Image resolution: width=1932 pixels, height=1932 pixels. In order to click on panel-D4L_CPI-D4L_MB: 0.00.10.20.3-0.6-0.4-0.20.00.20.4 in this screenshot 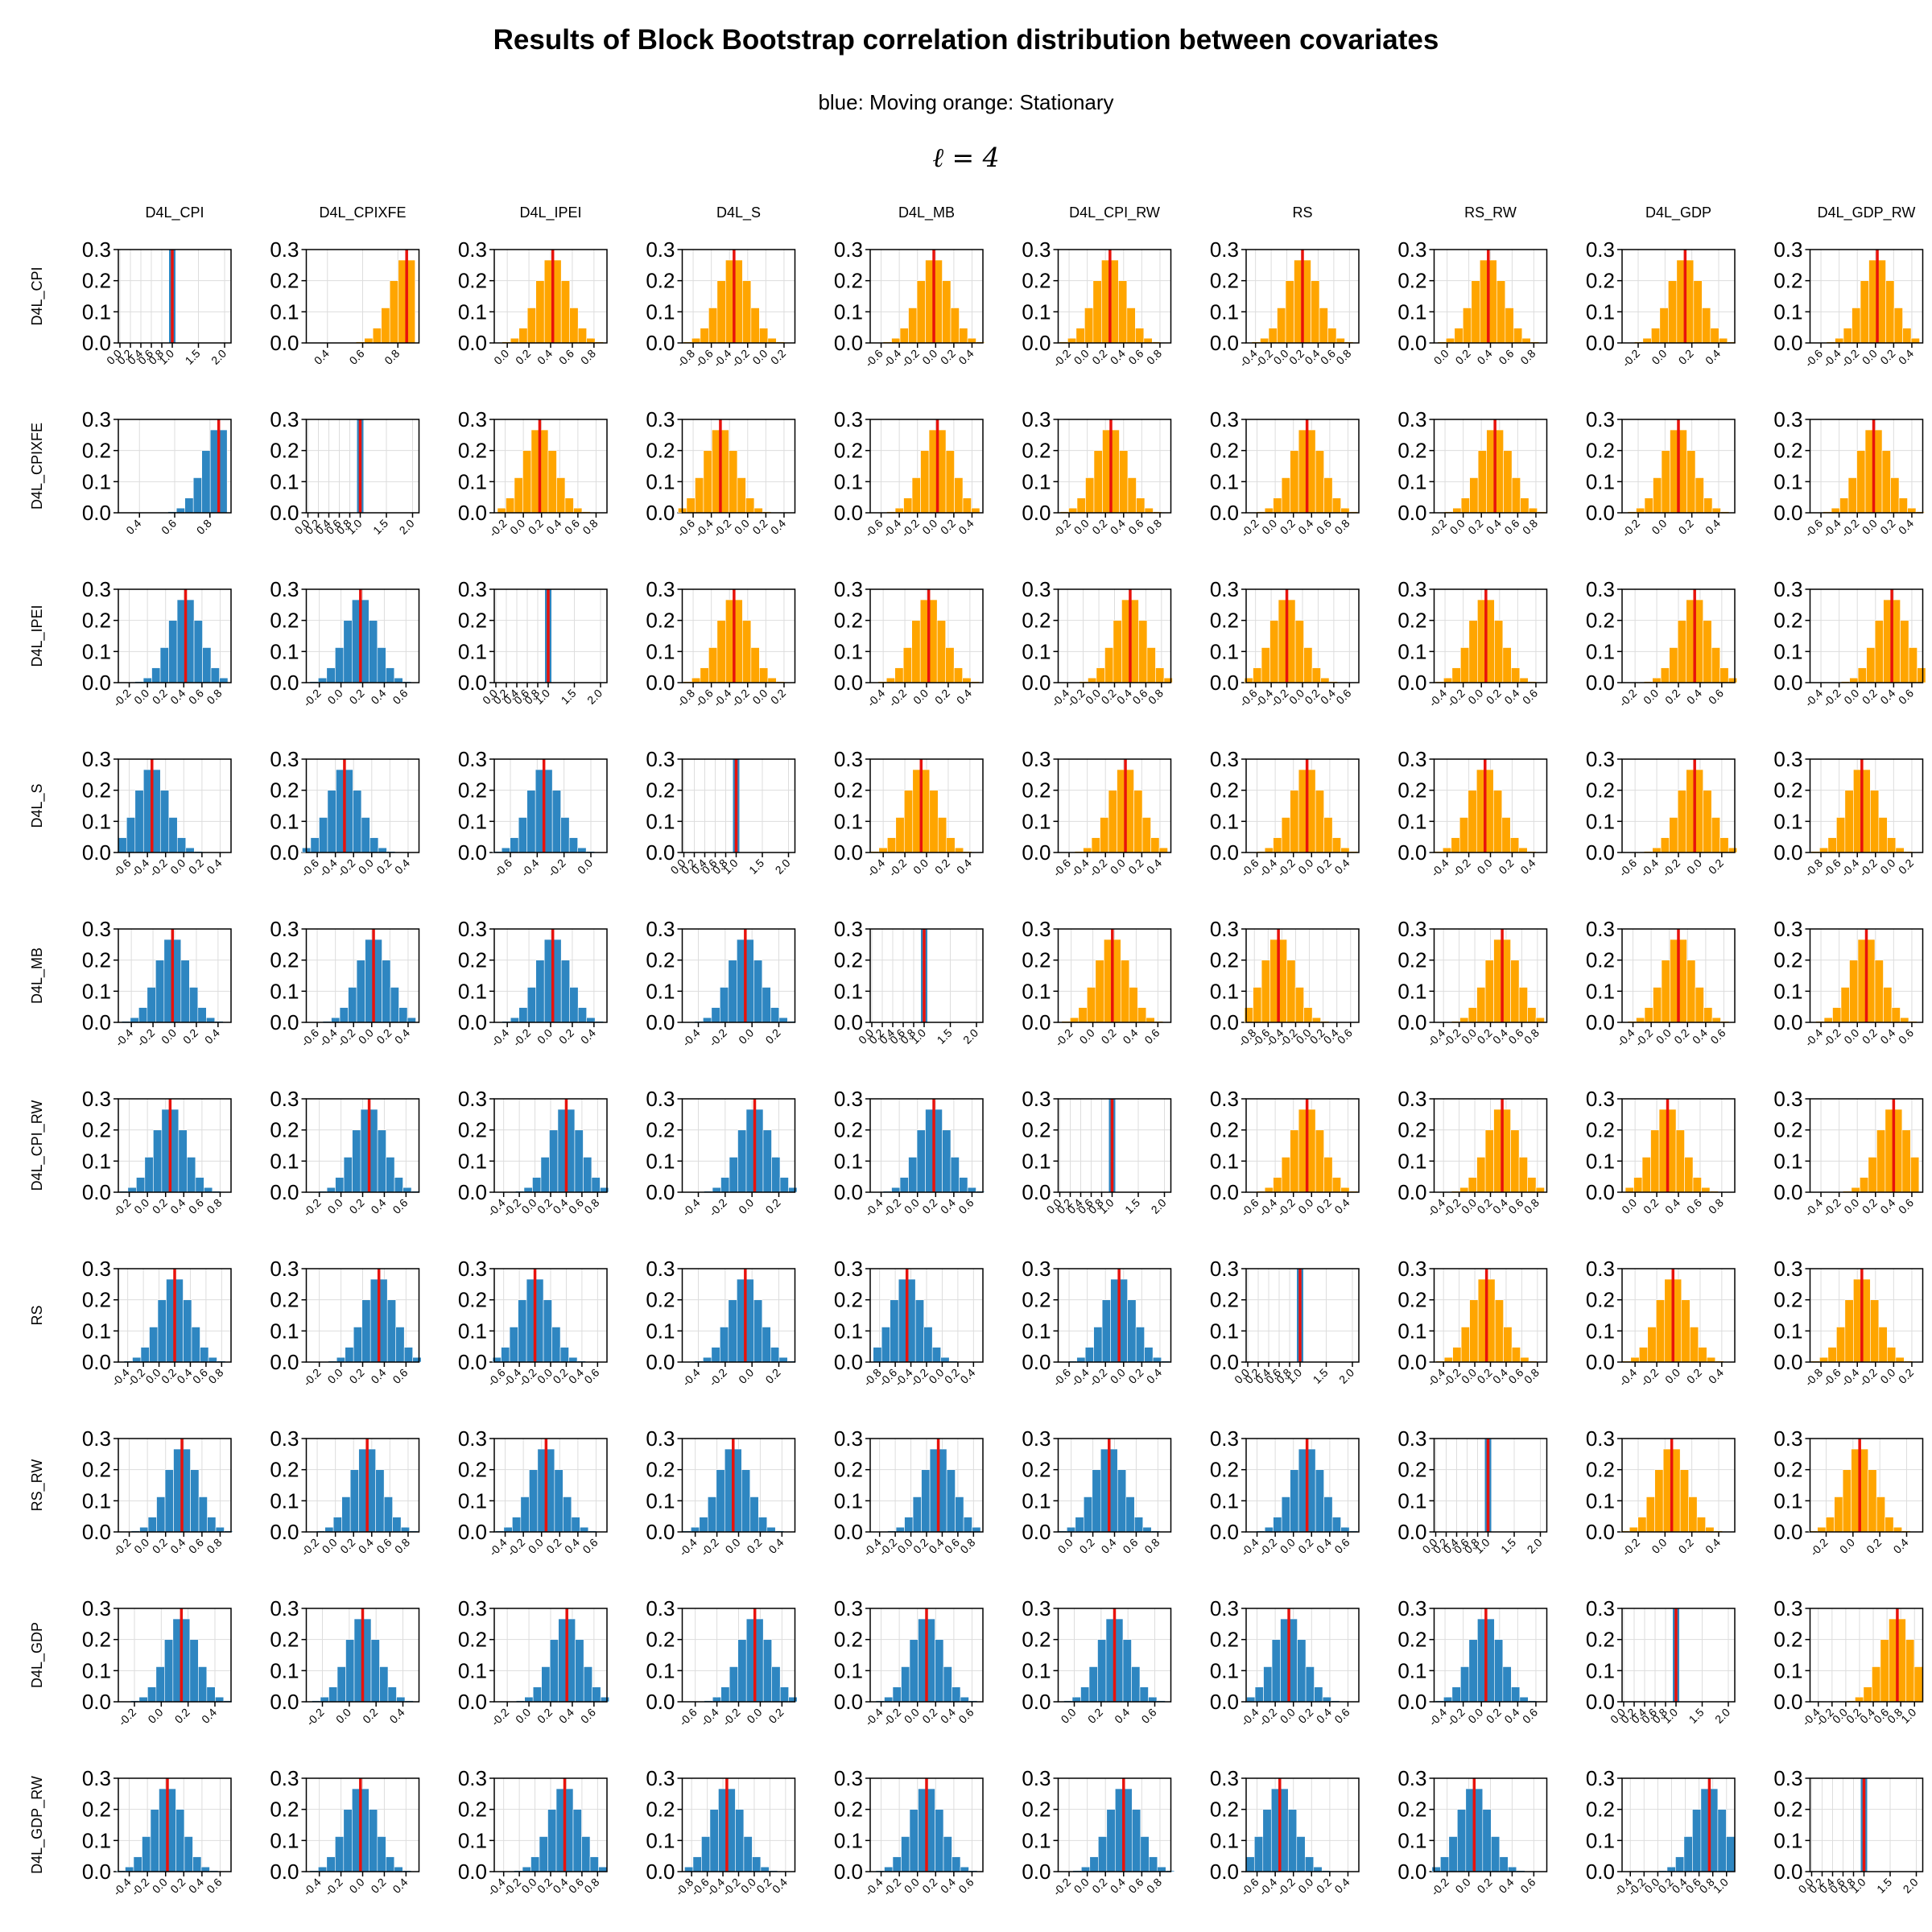, I will do `click(909, 303)`.